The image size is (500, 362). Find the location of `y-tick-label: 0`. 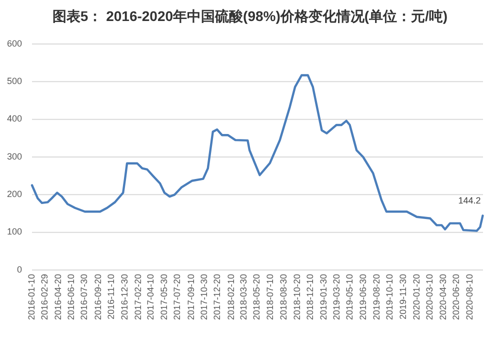

y-tick-label: 0 is located at coordinates (19, 269).